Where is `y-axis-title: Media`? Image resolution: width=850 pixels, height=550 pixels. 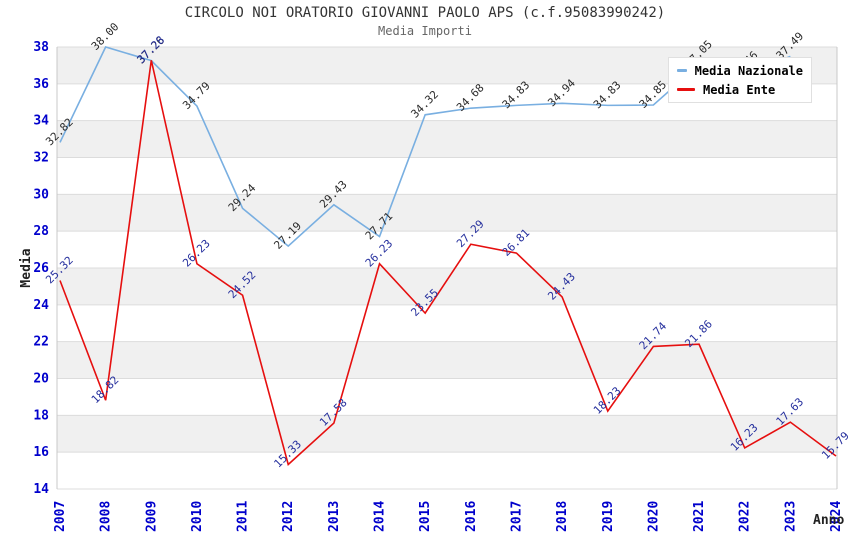
y-axis-title: Media is located at coordinates (26, 267).